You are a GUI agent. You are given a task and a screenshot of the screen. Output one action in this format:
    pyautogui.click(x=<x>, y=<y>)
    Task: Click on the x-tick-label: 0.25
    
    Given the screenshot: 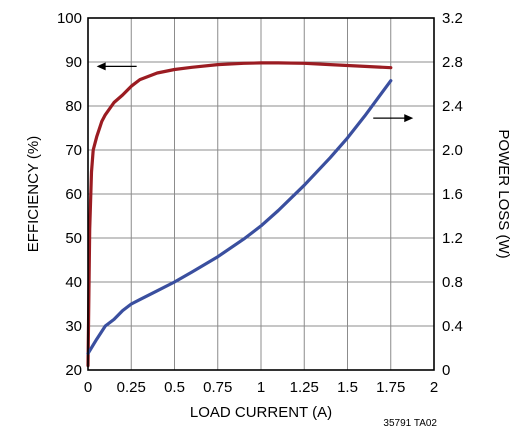 What is the action you would take?
    pyautogui.click(x=131, y=387)
    